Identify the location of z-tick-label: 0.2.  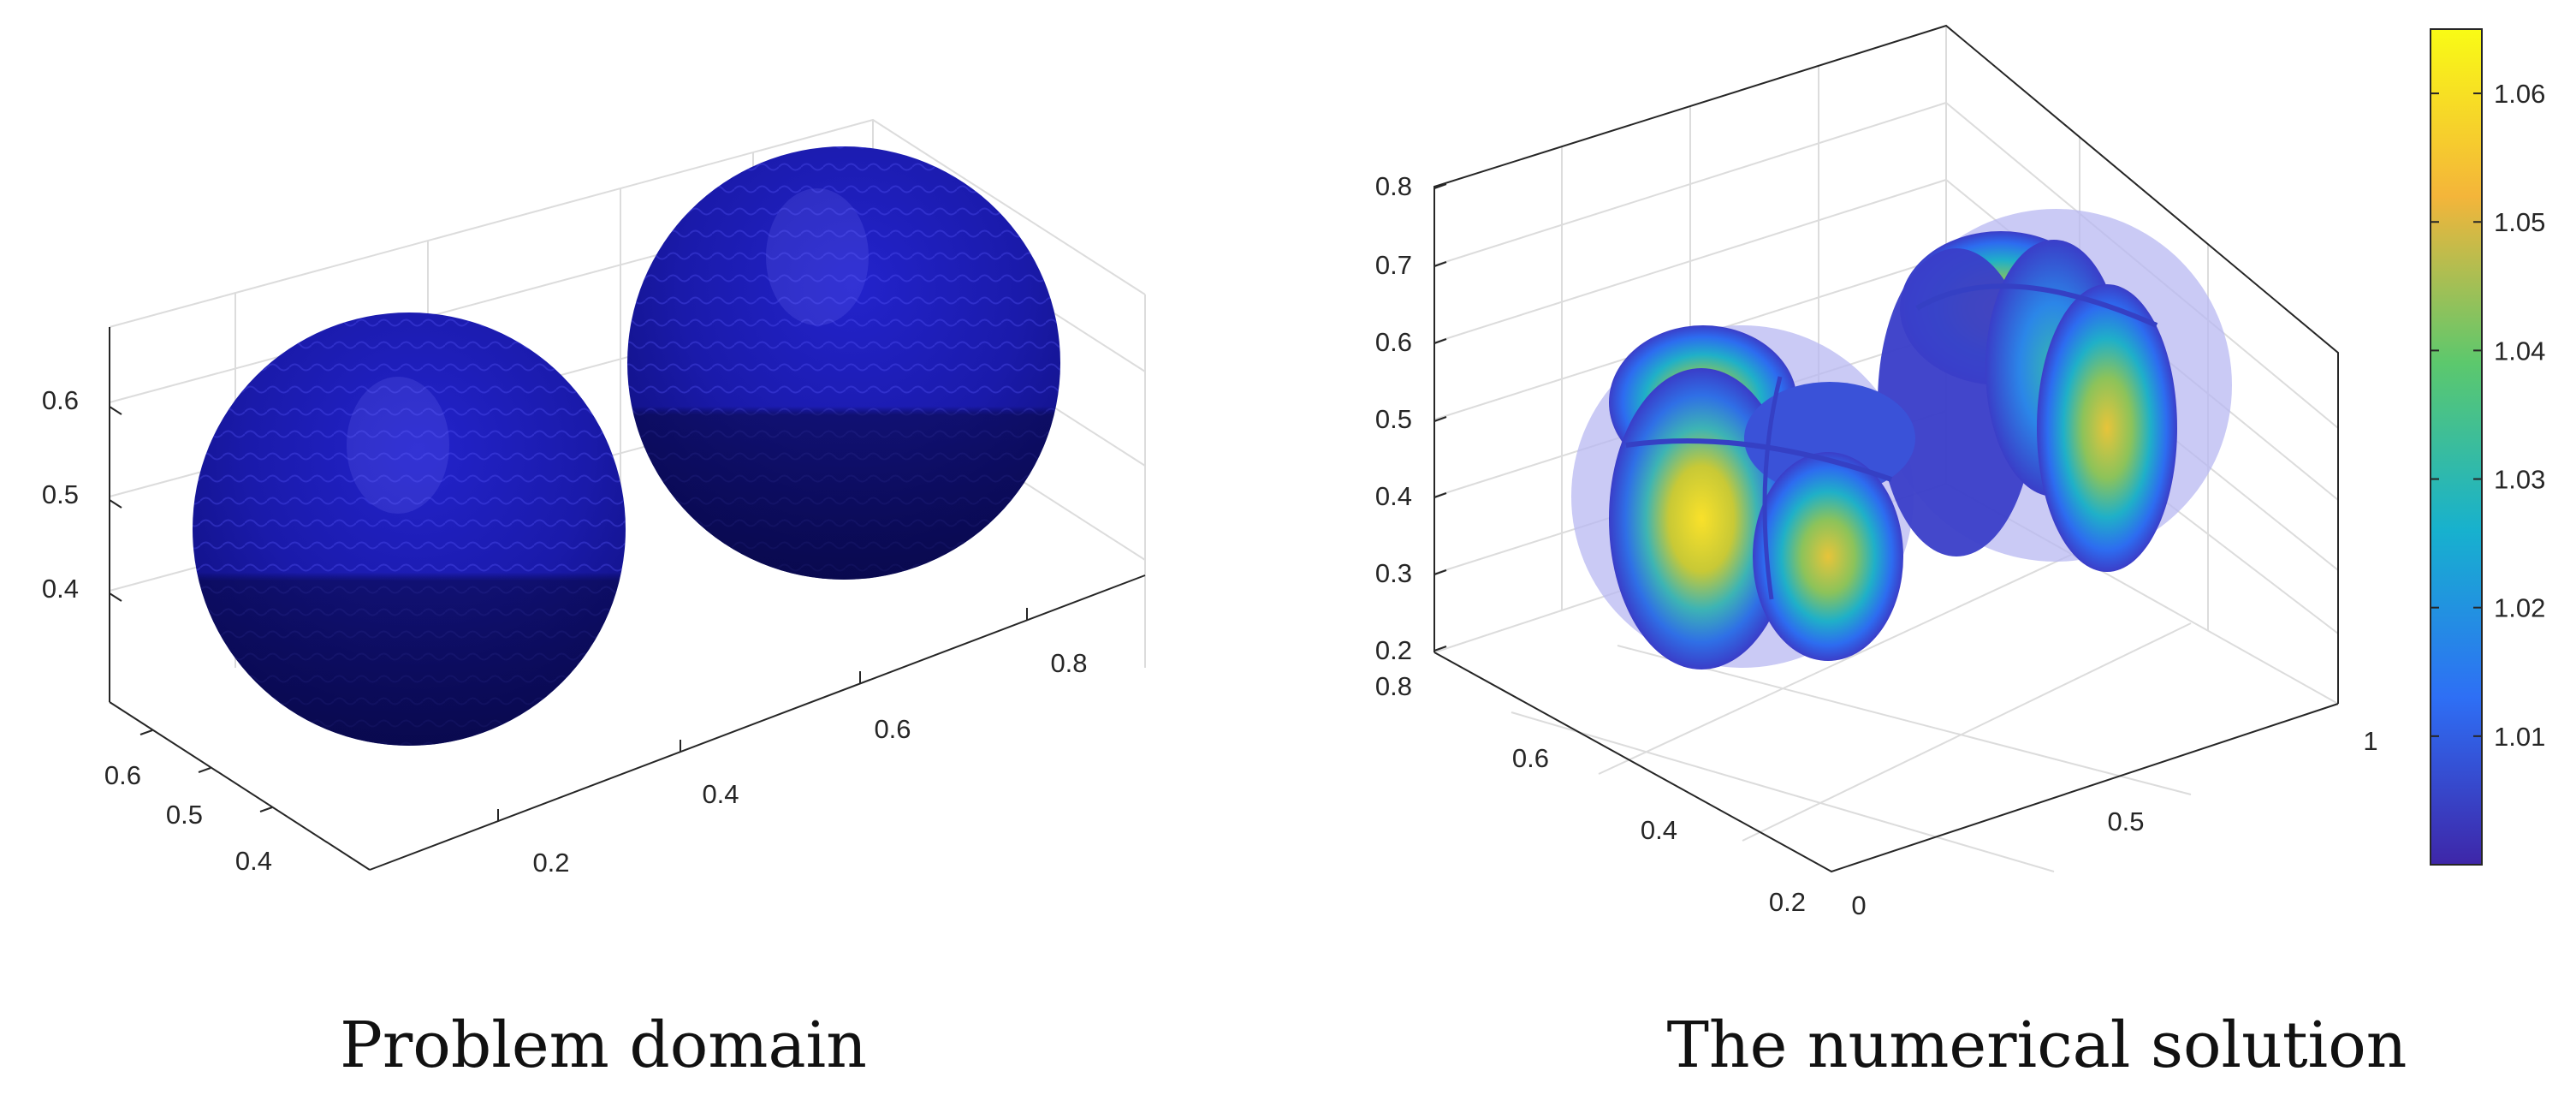
(1393, 650).